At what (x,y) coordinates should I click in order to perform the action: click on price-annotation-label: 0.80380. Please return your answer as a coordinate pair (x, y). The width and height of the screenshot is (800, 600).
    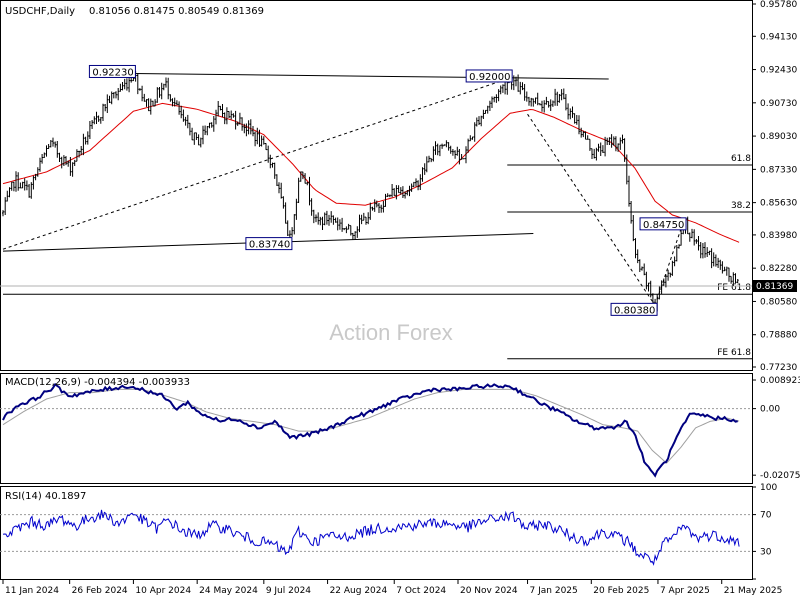
    Looking at the image, I should click on (634, 310).